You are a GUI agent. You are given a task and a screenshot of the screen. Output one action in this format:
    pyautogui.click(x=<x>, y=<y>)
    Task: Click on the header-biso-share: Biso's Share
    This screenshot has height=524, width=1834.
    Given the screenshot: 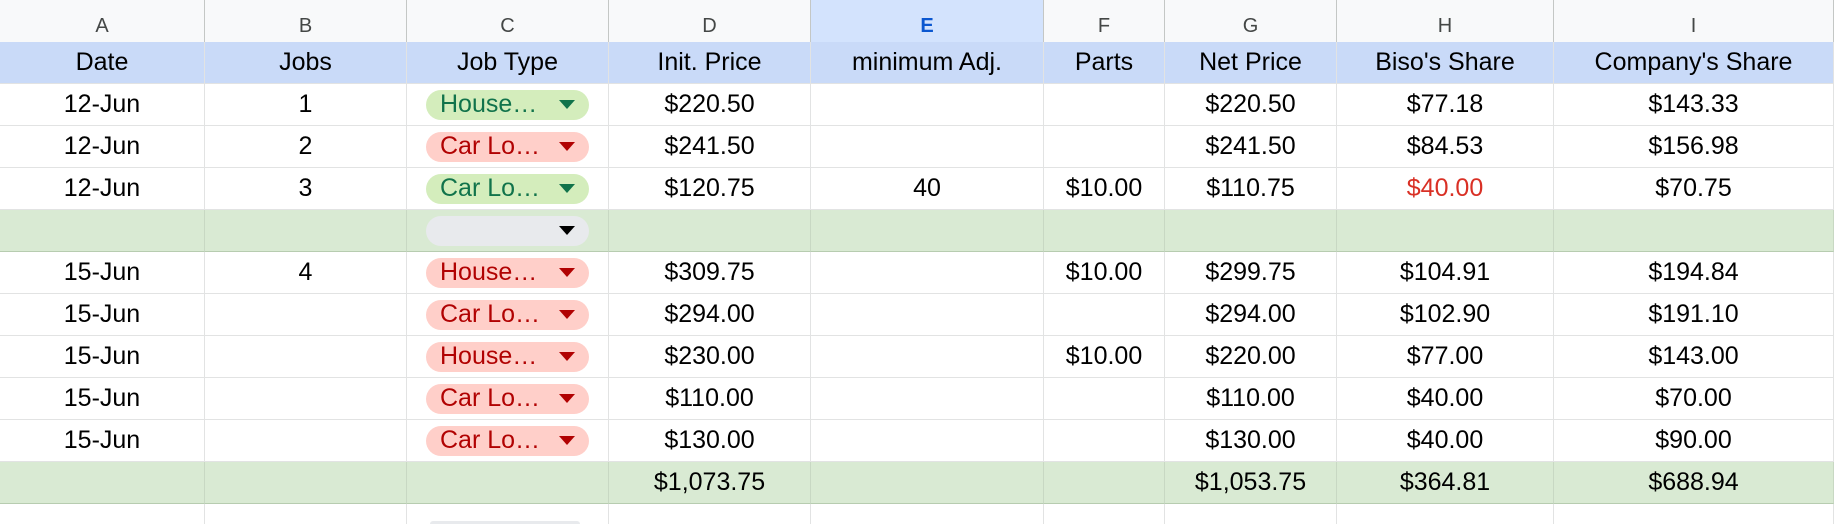 What is the action you would take?
    pyautogui.click(x=1445, y=63)
    